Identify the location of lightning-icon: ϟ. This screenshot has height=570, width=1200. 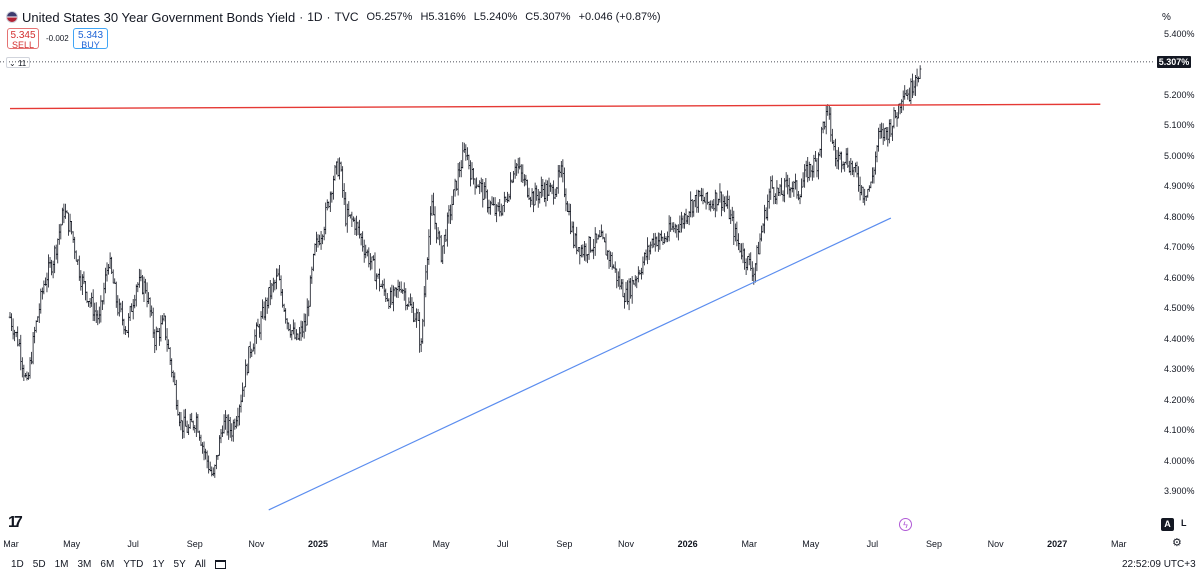
(905, 524).